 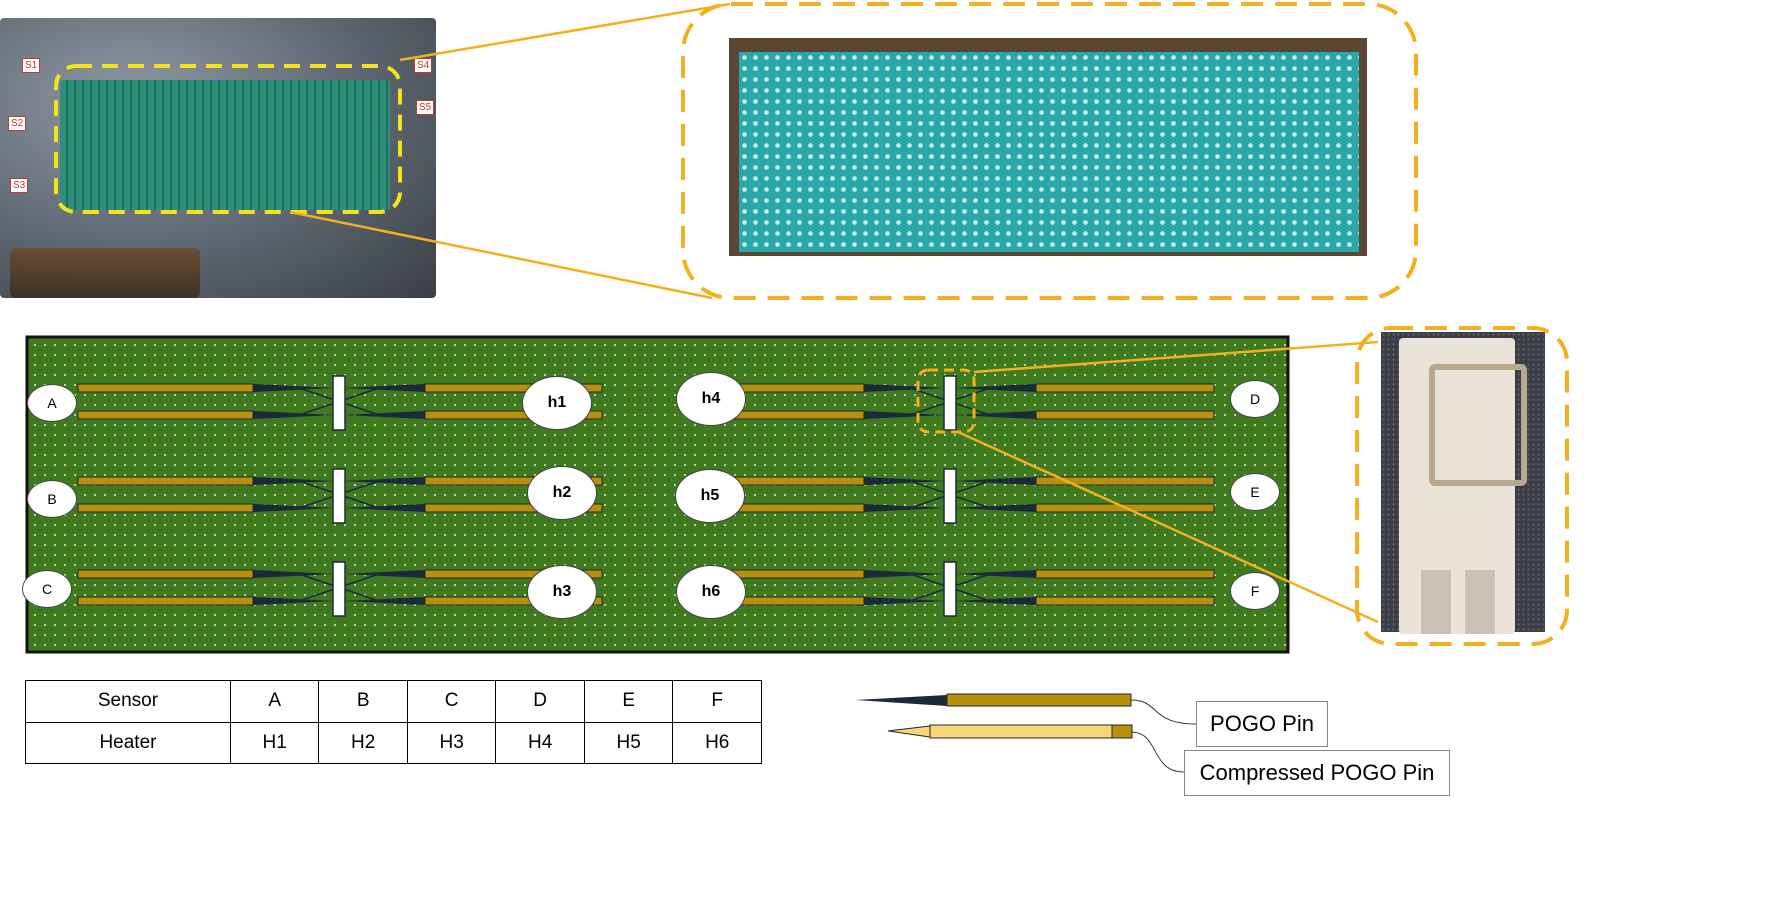 What do you see at coordinates (31, 65) in the screenshot?
I see `enclosure-label: S1` at bounding box center [31, 65].